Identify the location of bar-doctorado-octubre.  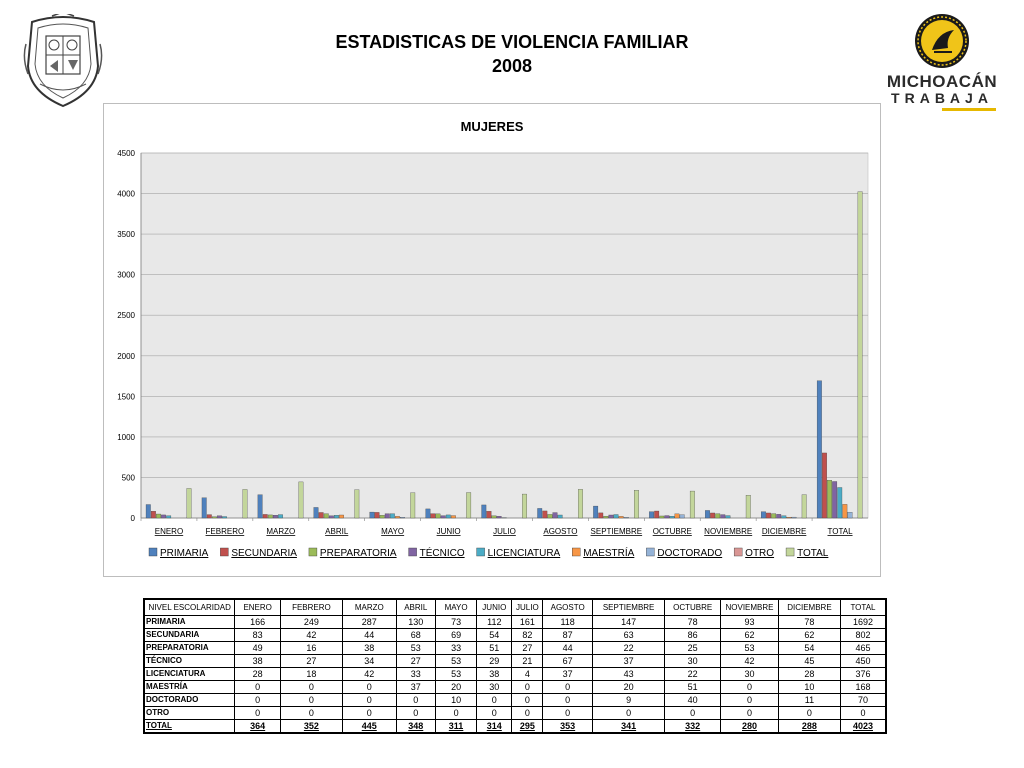
(682, 516).